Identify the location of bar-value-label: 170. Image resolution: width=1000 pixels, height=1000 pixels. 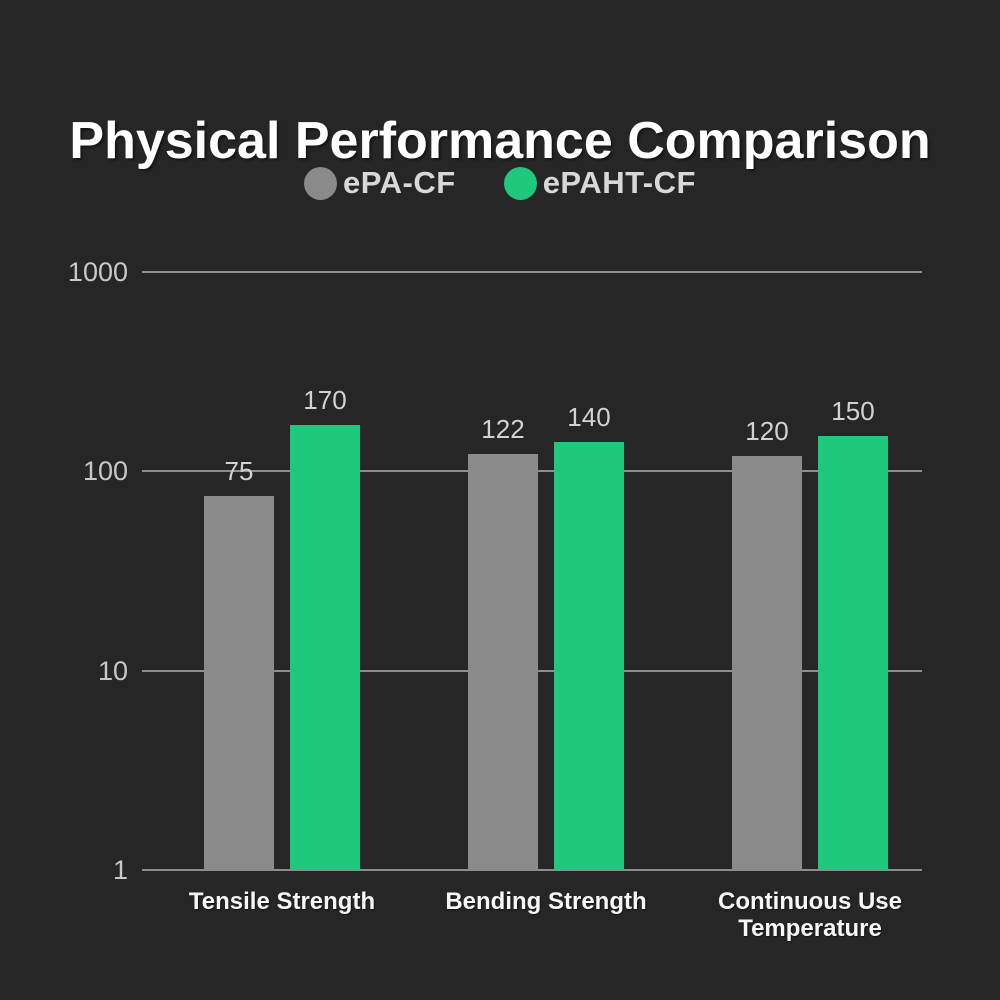
(325, 400).